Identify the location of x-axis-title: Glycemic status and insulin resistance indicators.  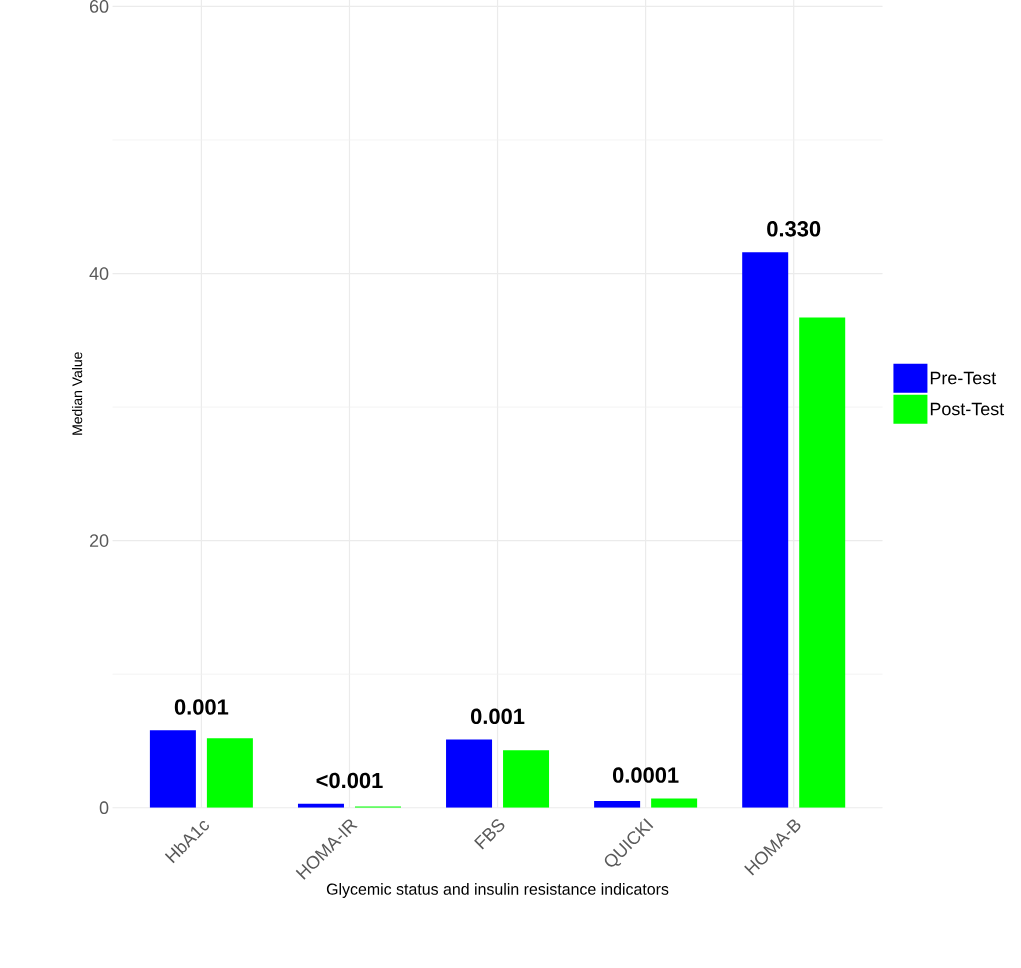
(497, 890).